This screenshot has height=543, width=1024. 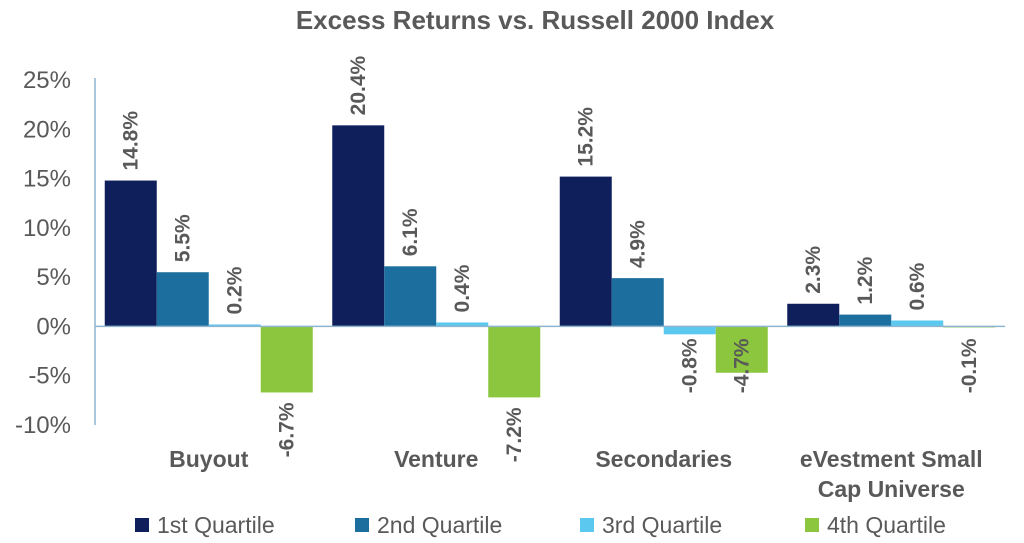 What do you see at coordinates (131, 141) in the screenshot?
I see `data-label: 14.8%` at bounding box center [131, 141].